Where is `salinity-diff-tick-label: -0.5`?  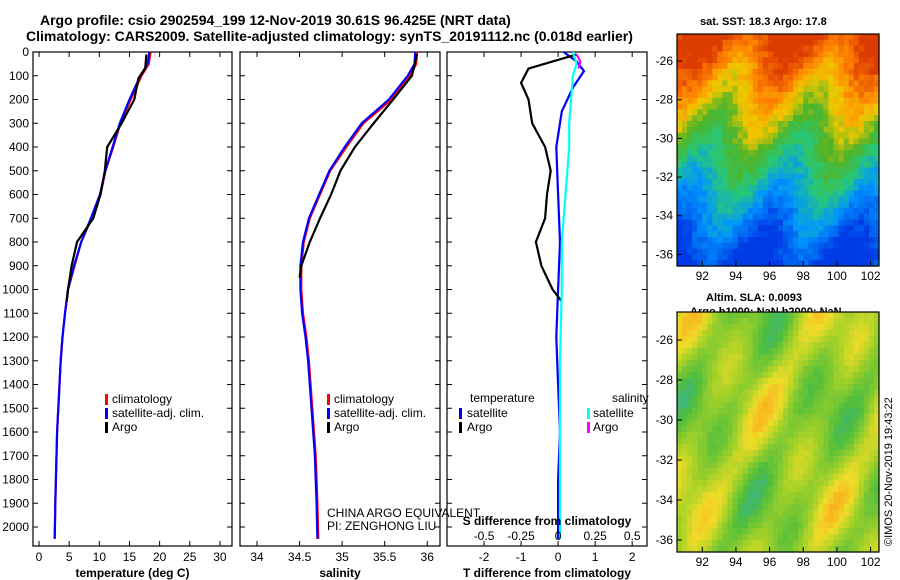 salinity-diff-tick-label: -0.5 is located at coordinates (484, 536).